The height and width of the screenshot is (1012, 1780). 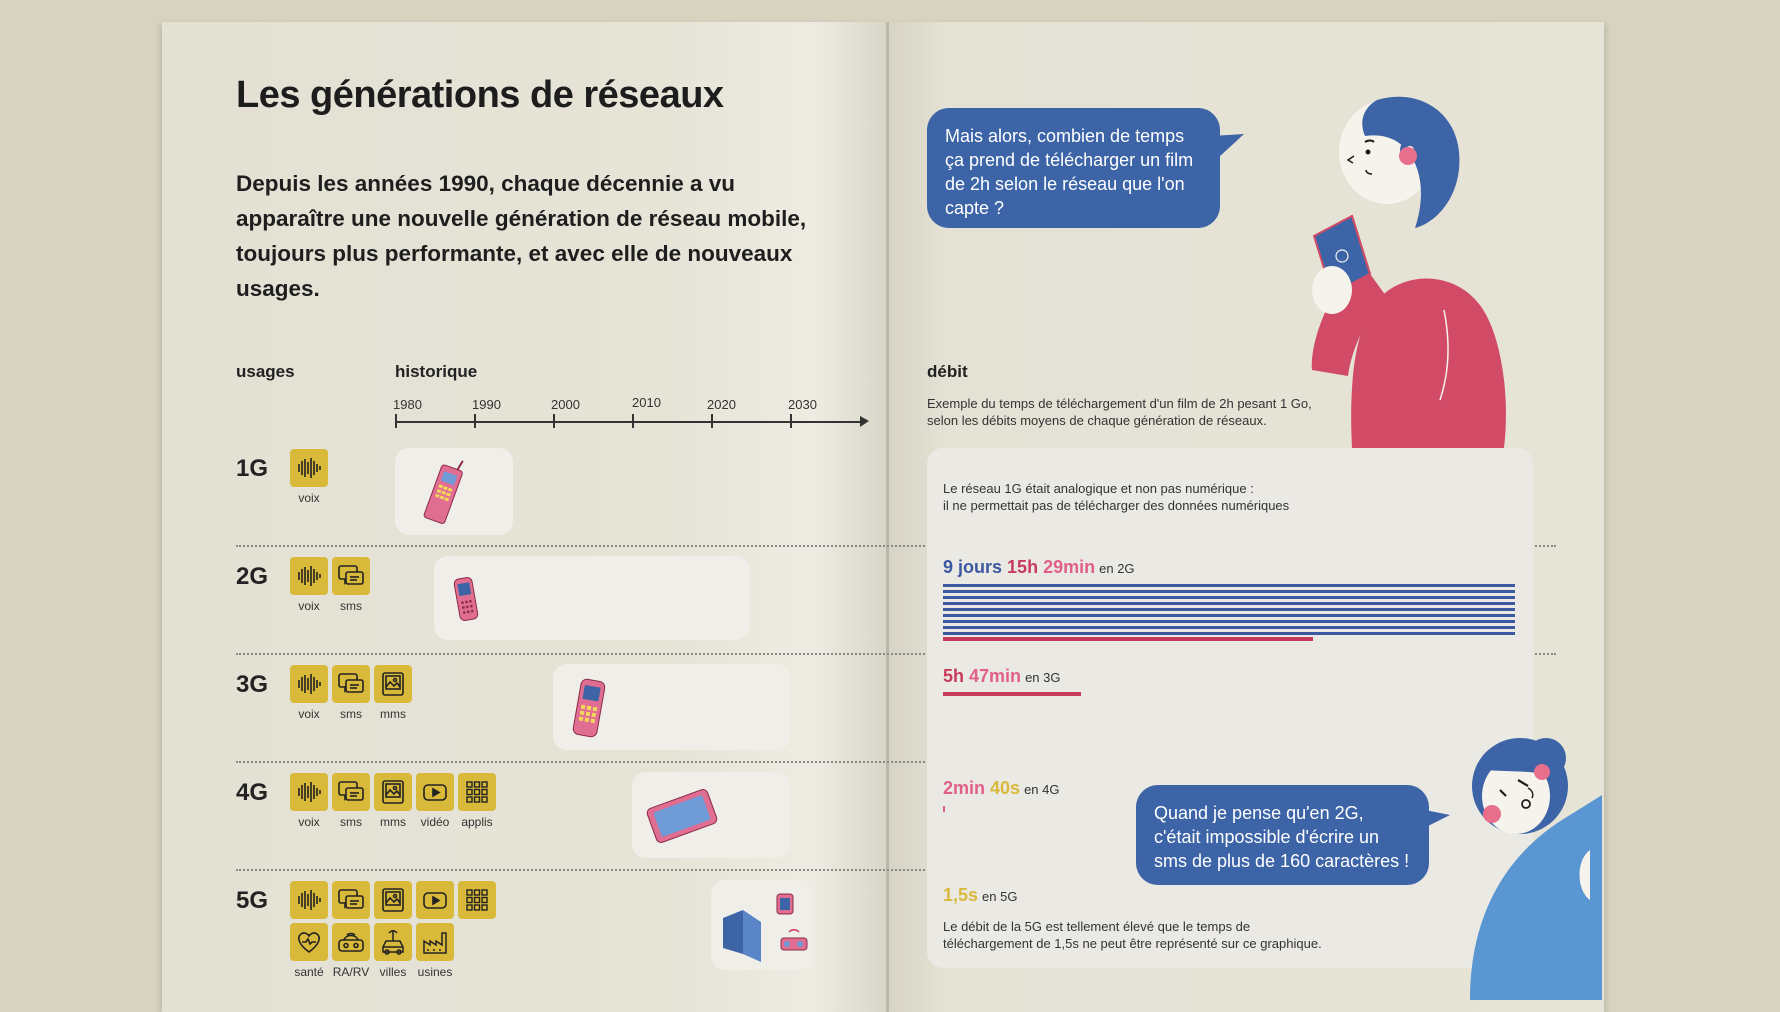 I want to click on generation-label-5g: 5G, so click(x=252, y=900).